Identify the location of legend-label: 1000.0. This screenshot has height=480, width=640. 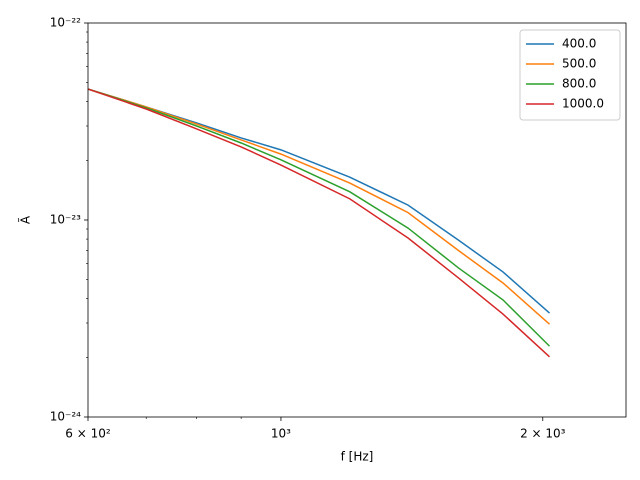
(583, 104).